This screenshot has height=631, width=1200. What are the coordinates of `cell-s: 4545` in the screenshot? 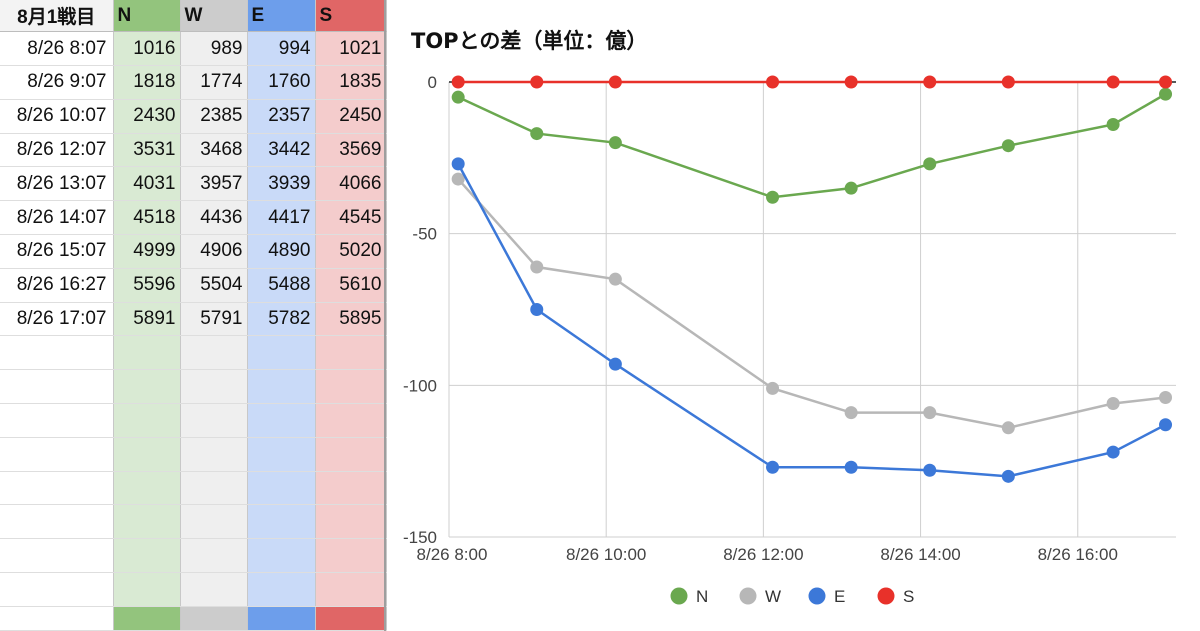 It's located at (351, 218).